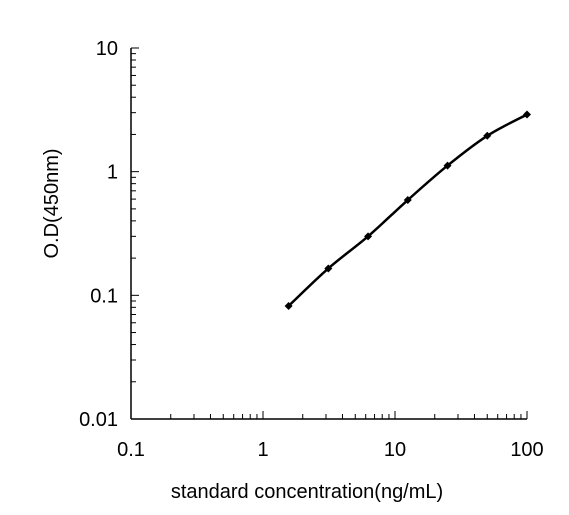  Describe the element at coordinates (395, 450) in the screenshot. I see `x-tick-label: 10` at that location.